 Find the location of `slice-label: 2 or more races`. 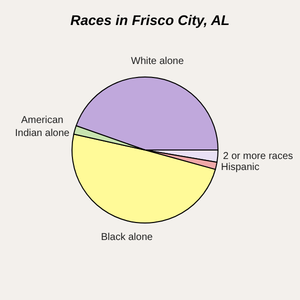

slice-label: 2 or more races is located at coordinates (258, 156).